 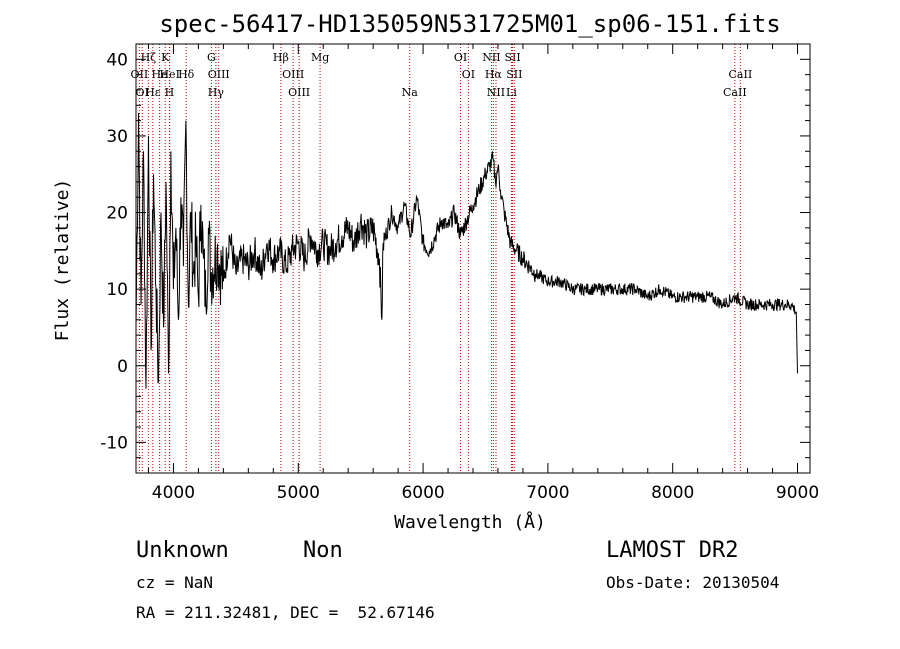 I want to click on redshift-text: cz = NaN, so click(x=175, y=582).